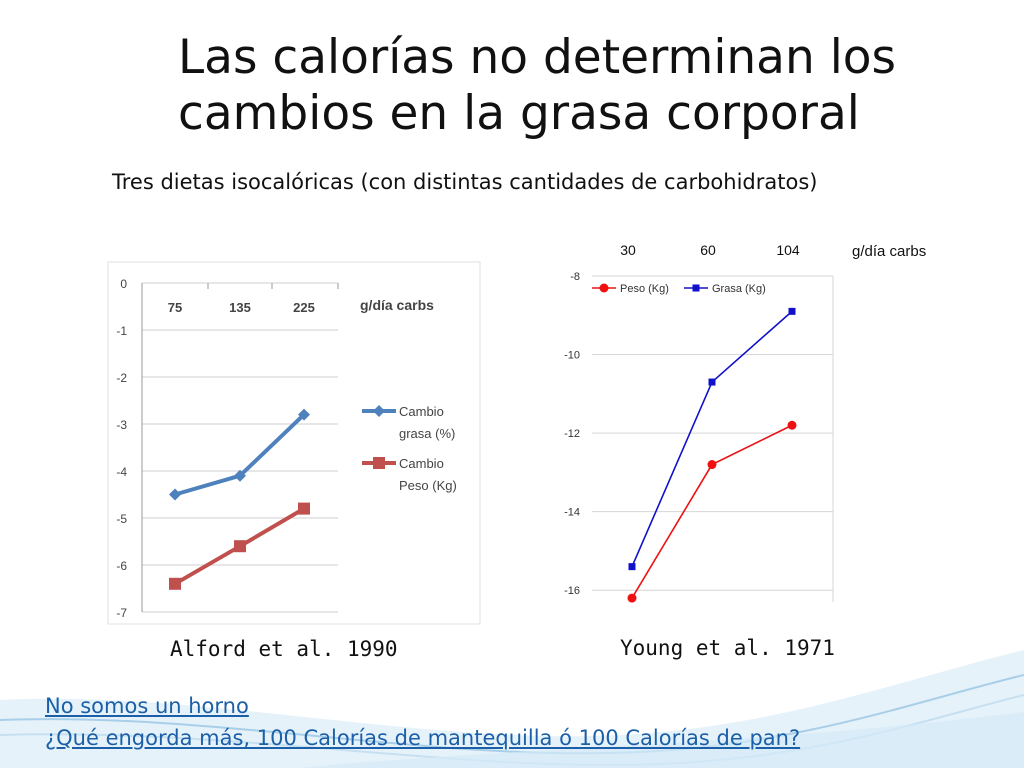 The image size is (1024, 768). What do you see at coordinates (727, 648) in the screenshot?
I see `young-caption: Young et al. 1971` at bounding box center [727, 648].